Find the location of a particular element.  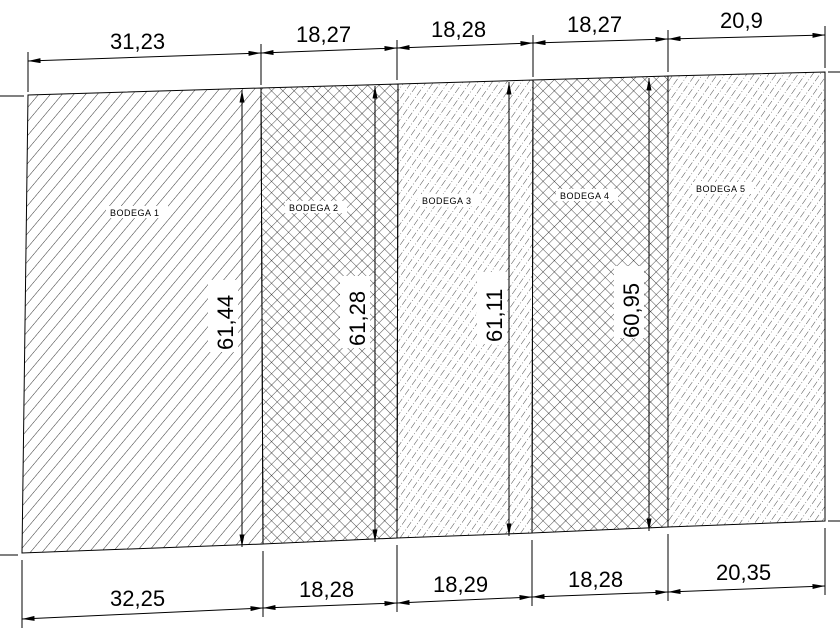

lot-3-area is located at coordinates (465, 309).